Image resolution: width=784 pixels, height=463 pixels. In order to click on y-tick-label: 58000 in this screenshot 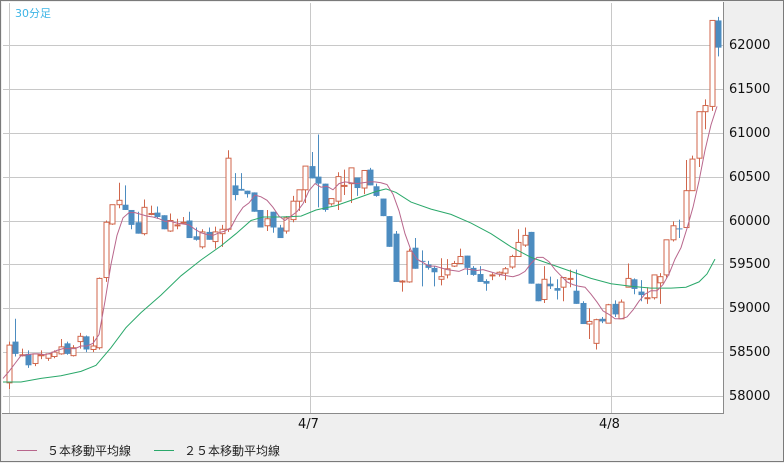, I will do `click(750, 396)`.